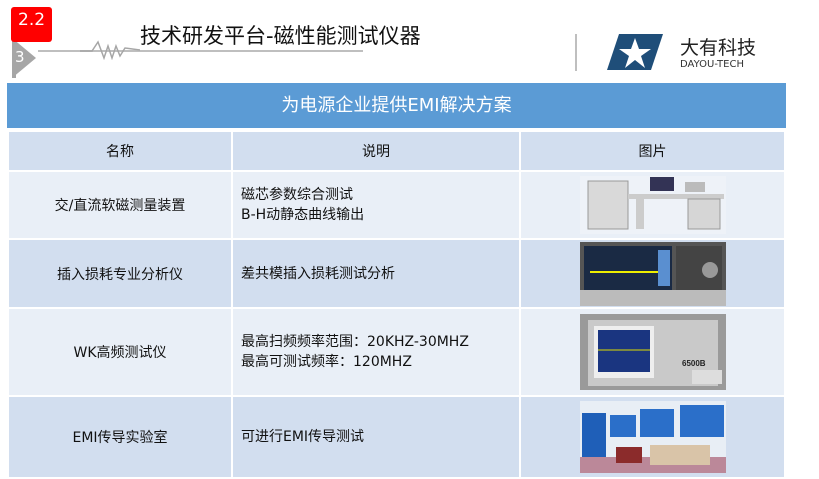  Describe the element at coordinates (120, 205) in the screenshot. I see `row-name: 交/直流软磁测量装置` at that location.